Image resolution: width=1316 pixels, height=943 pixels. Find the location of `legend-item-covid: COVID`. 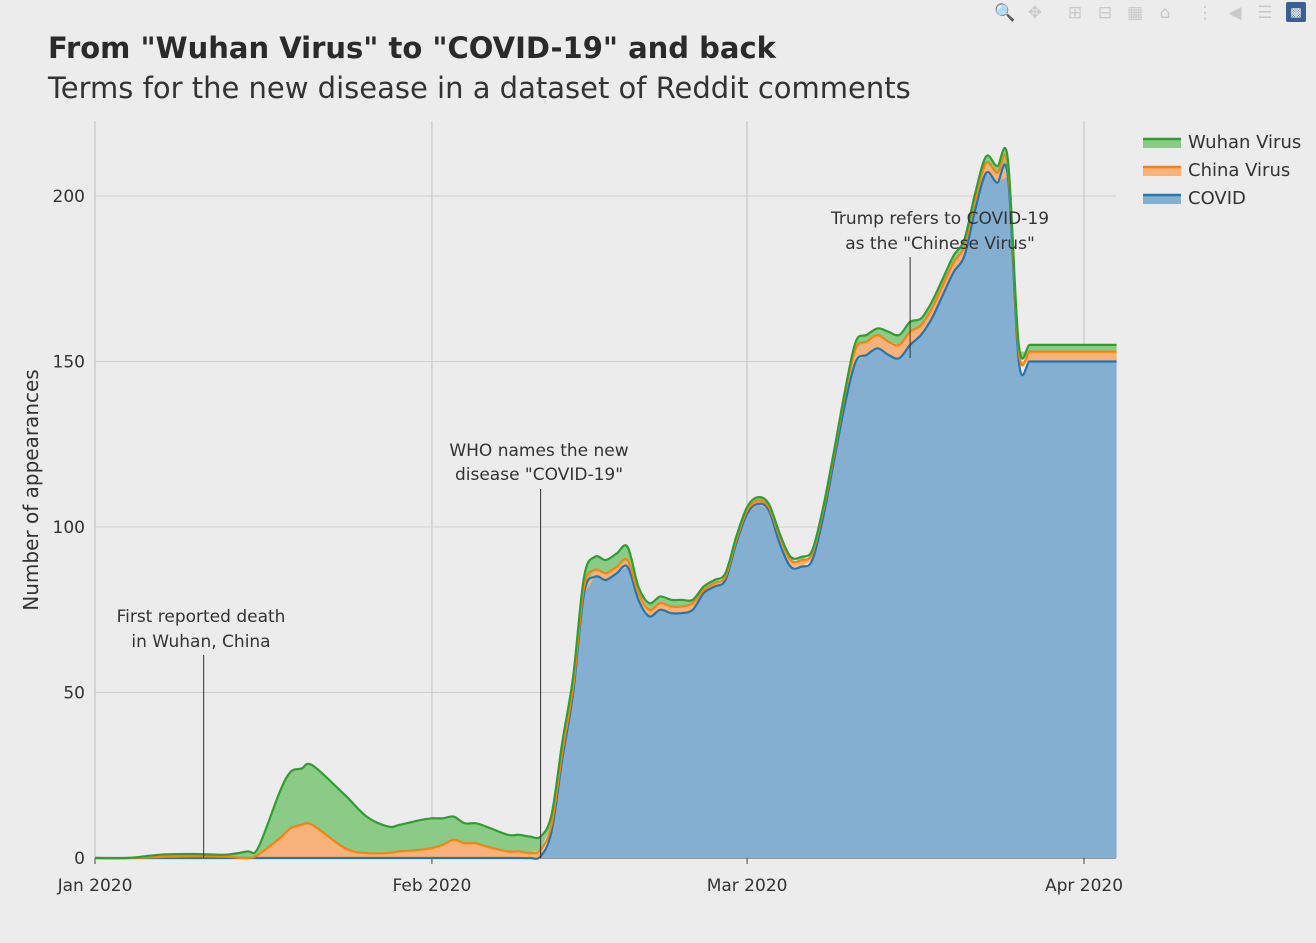

legend-item-covid: COVID is located at coordinates (1194, 198).